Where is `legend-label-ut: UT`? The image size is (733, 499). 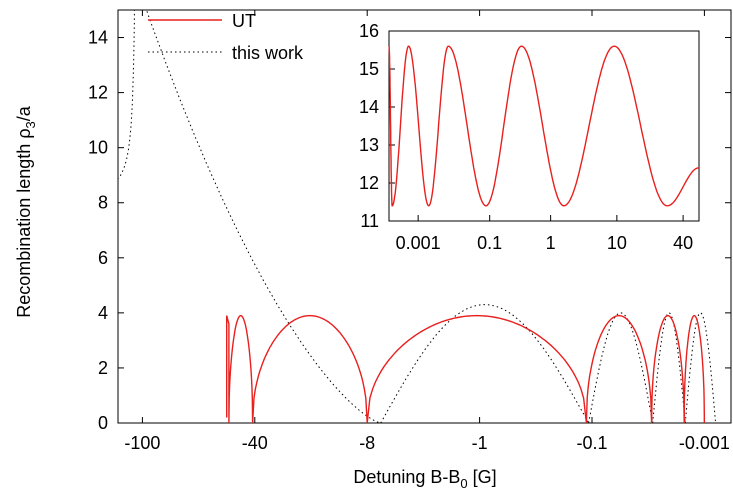
legend-label-ut: UT is located at coordinates (244, 21).